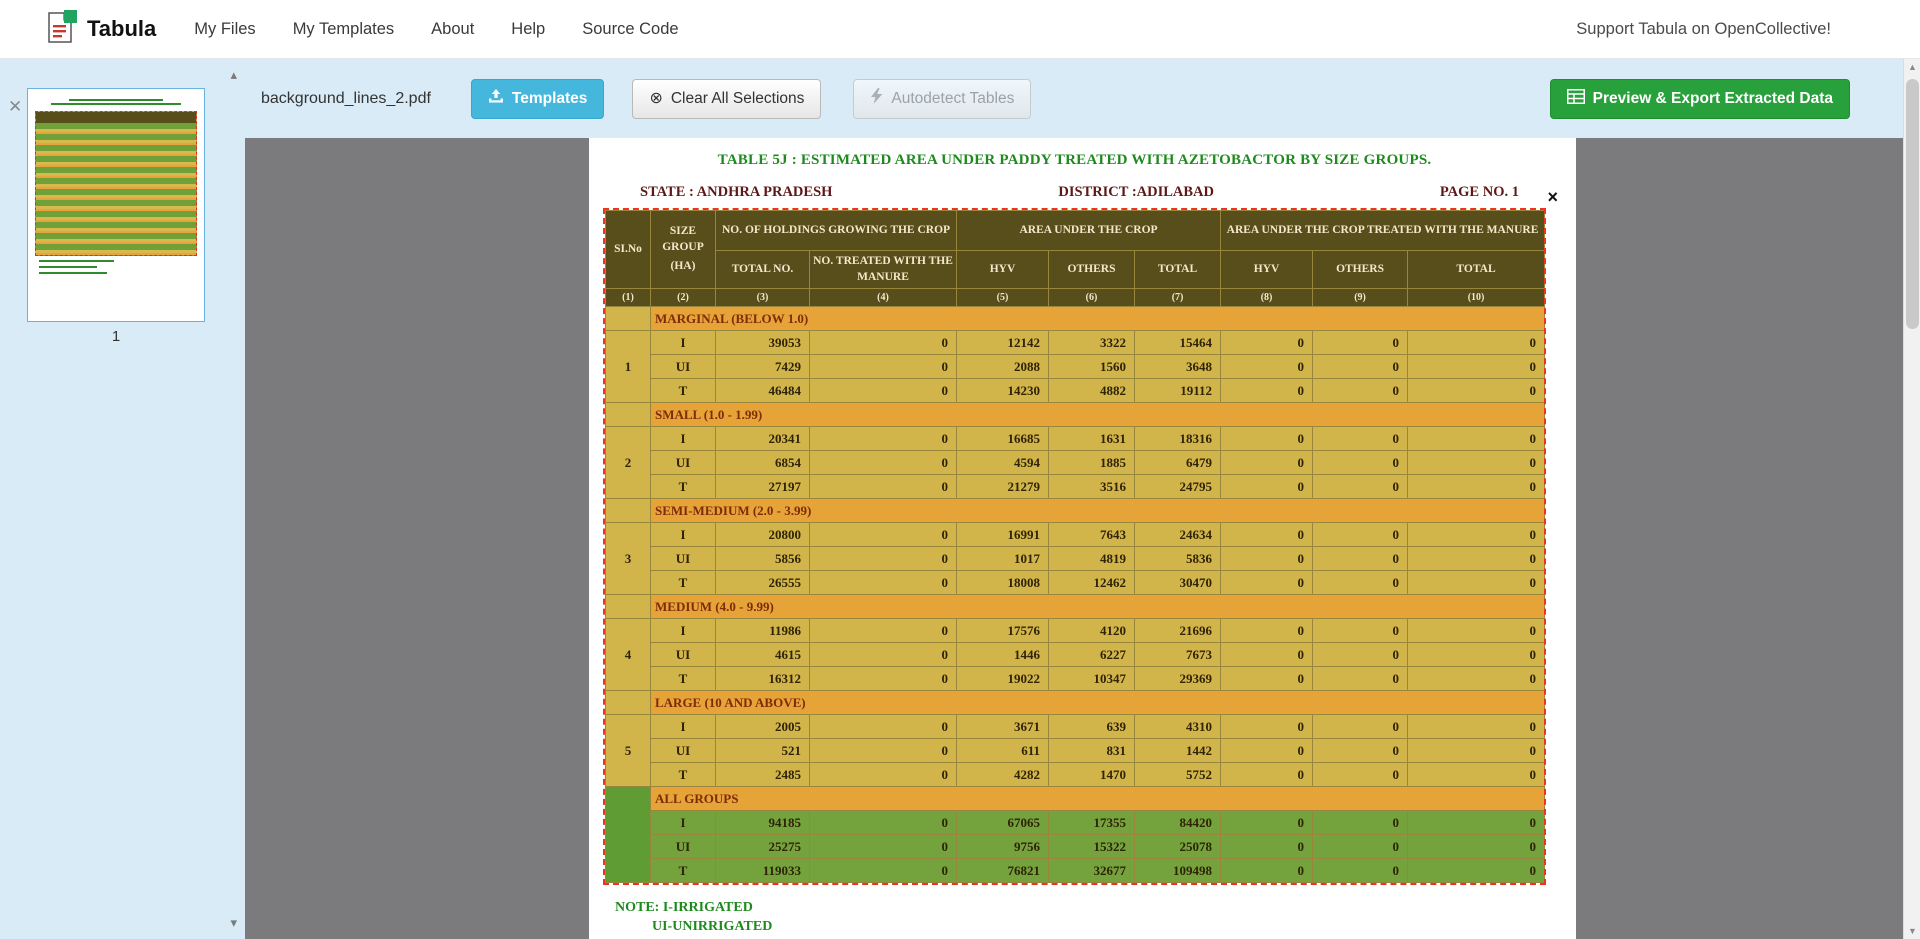 The width and height of the screenshot is (1920, 939). Describe the element at coordinates (1178, 750) in the screenshot. I see `value-cell: 1442` at that location.